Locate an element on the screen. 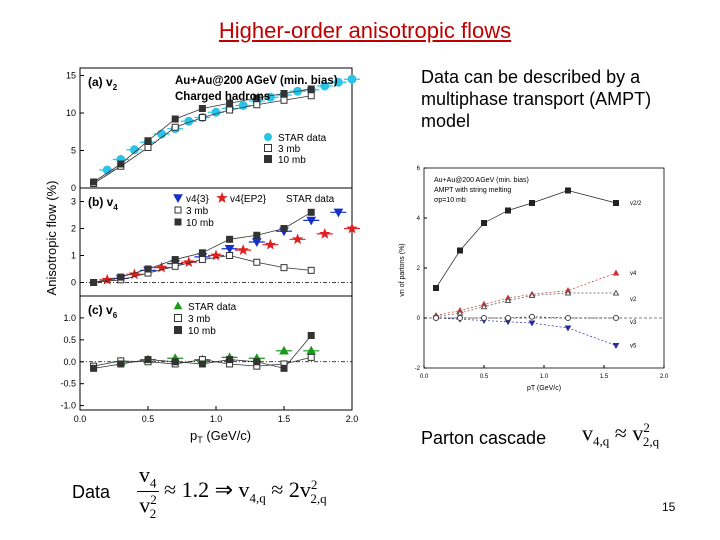  curve-label: v4 is located at coordinates (633, 274).